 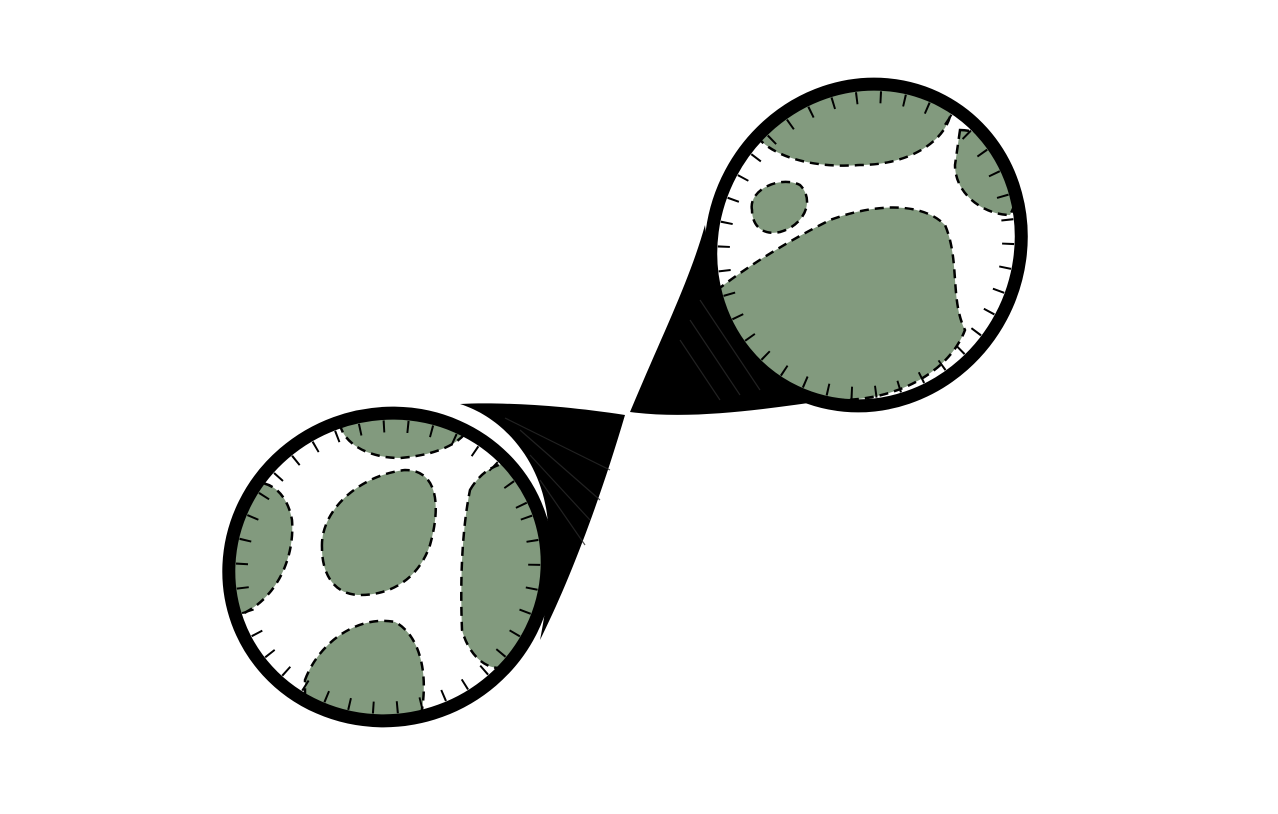 I want to click on hourglass-neck, so click(x=645, y=432).